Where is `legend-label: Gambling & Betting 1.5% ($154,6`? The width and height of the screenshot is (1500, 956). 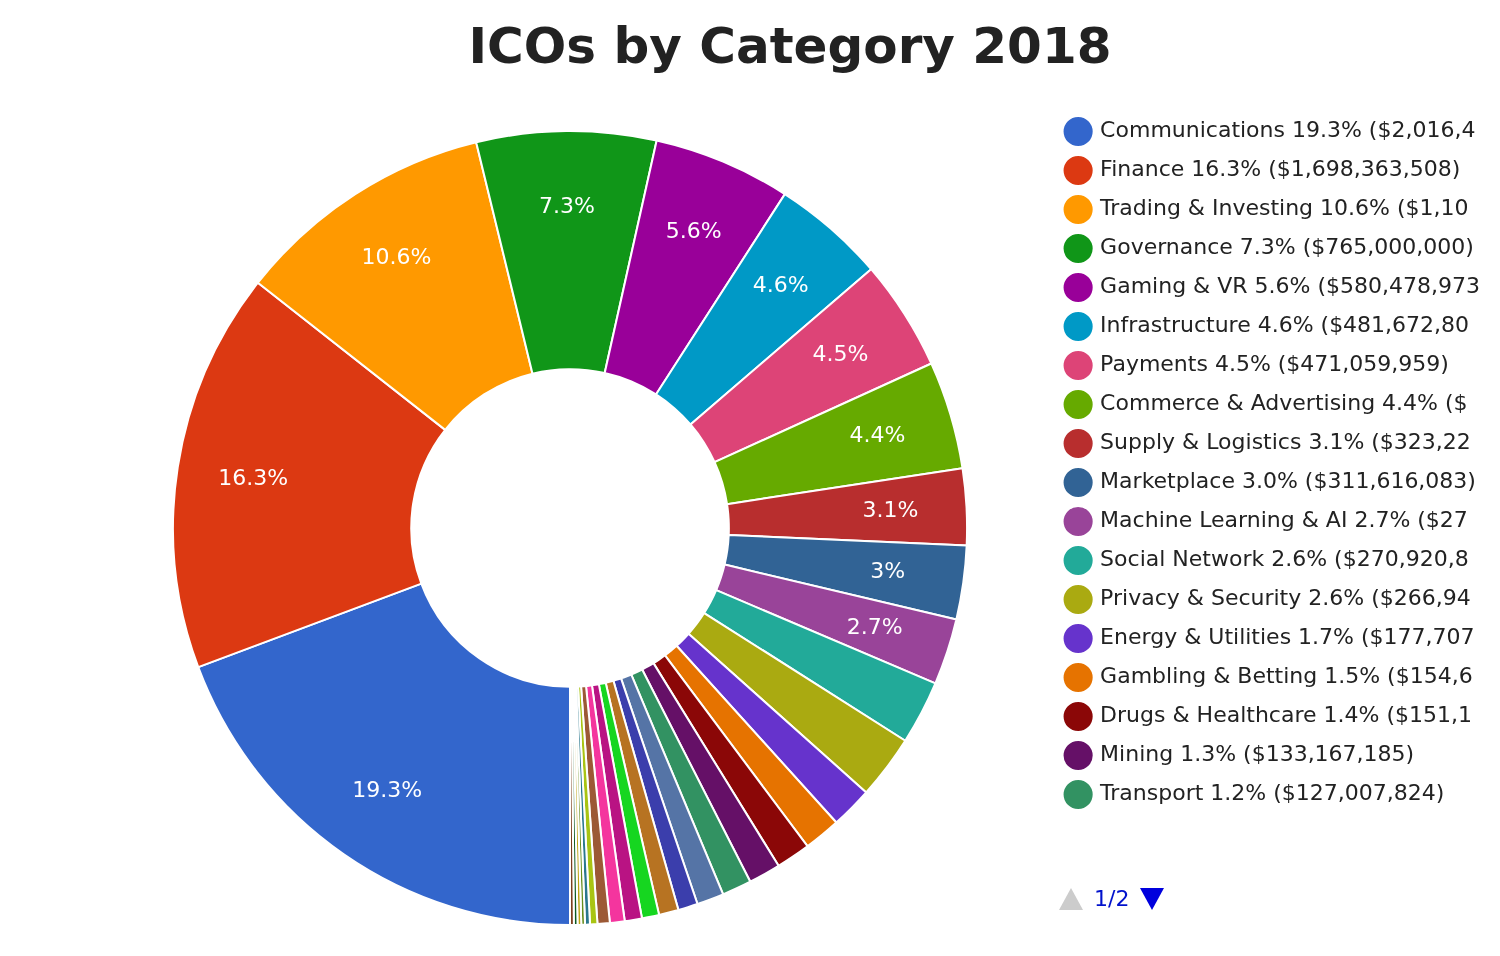 legend-label: Gambling & Betting 1.5% ($154,6 is located at coordinates (1286, 676).